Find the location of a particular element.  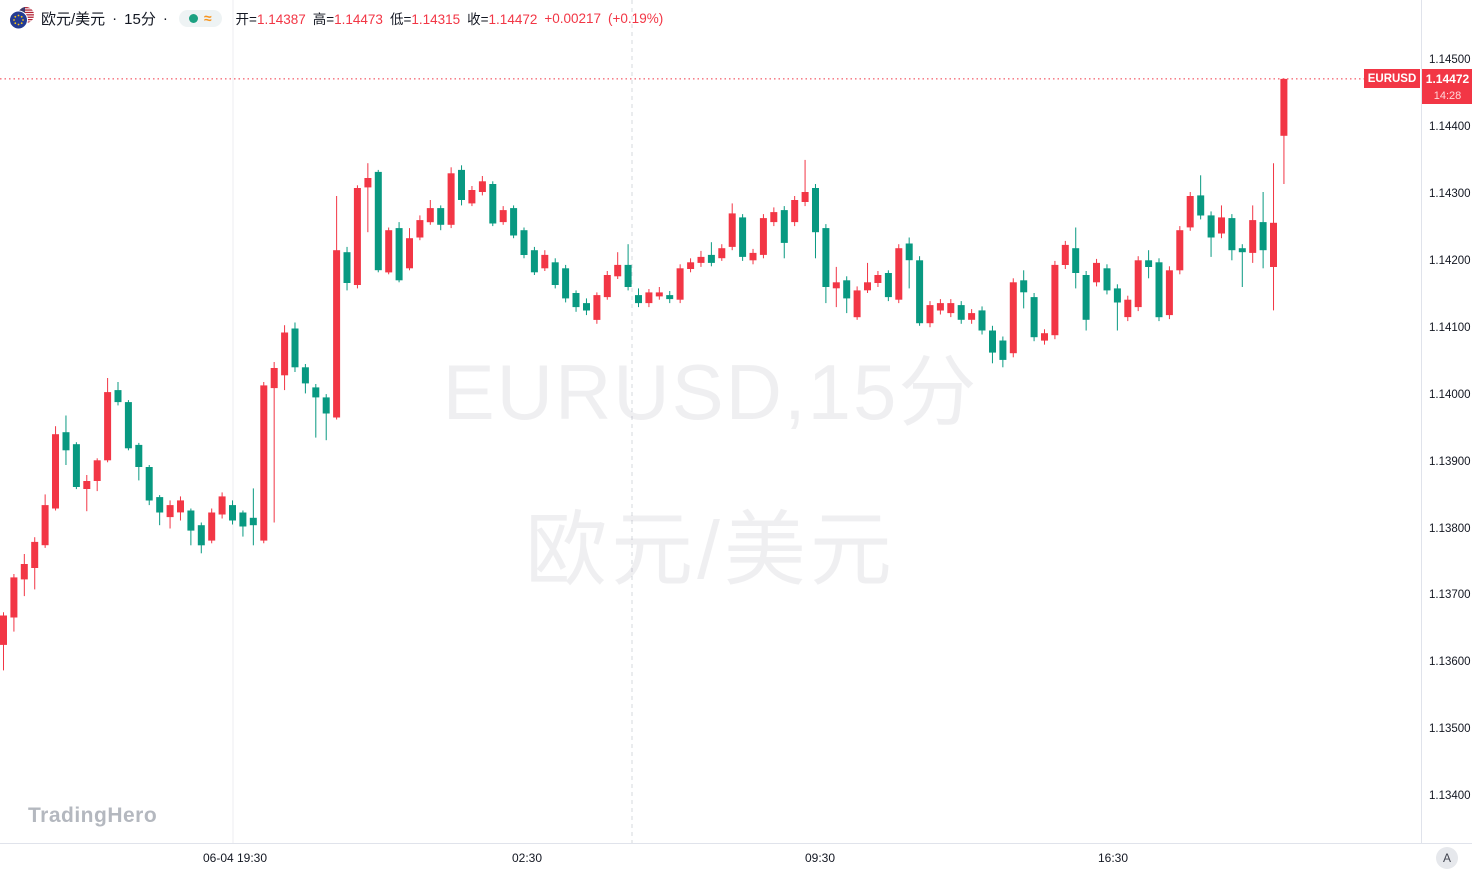

low-value: 1.14315 is located at coordinates (436, 19).